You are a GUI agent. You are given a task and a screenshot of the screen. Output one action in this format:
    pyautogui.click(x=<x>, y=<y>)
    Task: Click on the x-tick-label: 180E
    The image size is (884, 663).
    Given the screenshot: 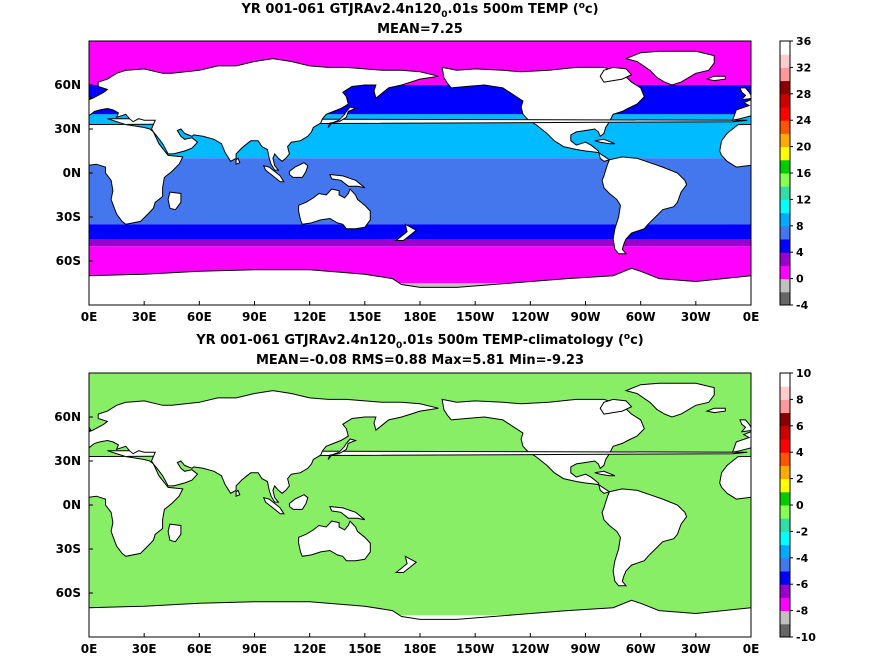 What is the action you would take?
    pyautogui.click(x=419, y=317)
    